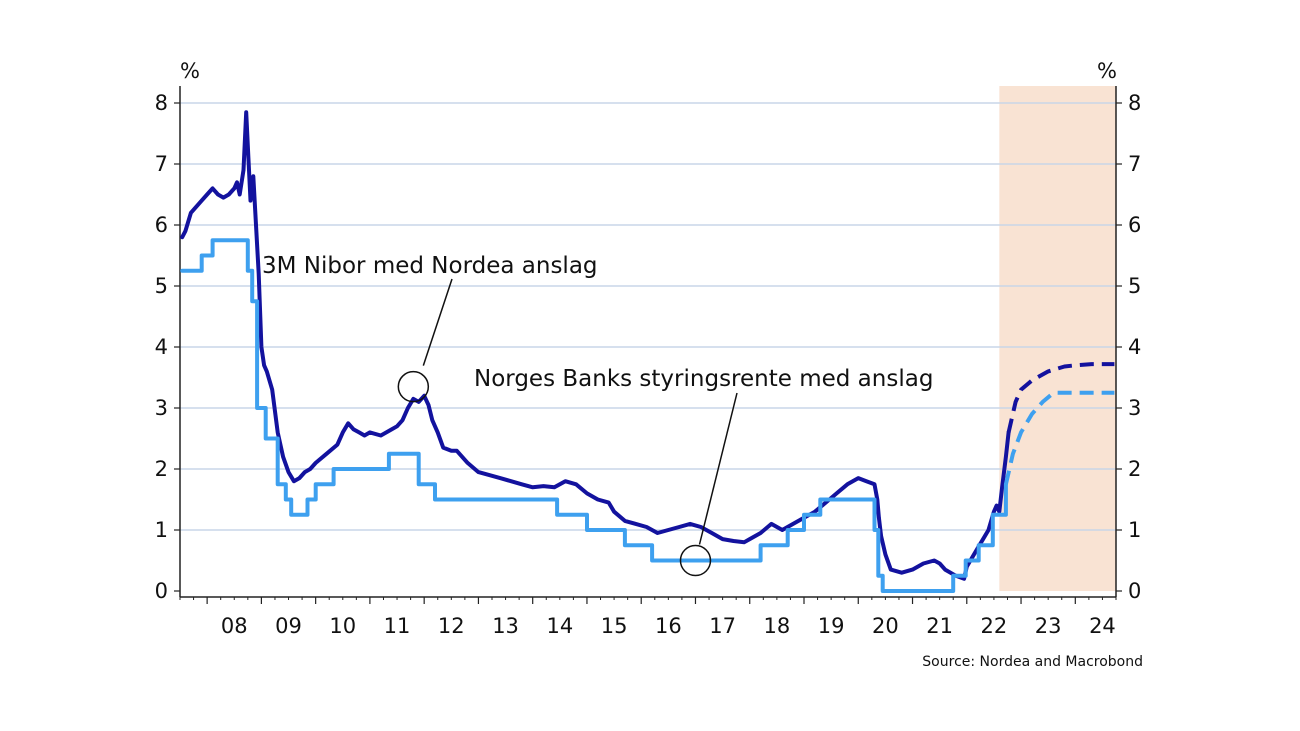 The image size is (1300, 731). I want to click on x-tick-label: 12, so click(451, 626).